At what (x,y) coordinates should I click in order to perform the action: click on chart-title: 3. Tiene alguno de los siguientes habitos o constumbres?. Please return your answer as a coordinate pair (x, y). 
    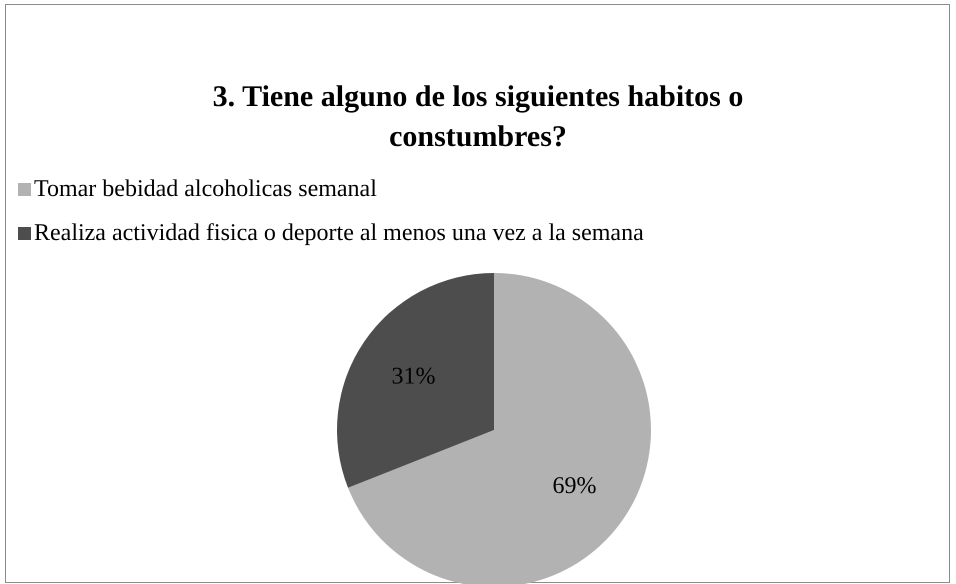
    Looking at the image, I should click on (478, 116).